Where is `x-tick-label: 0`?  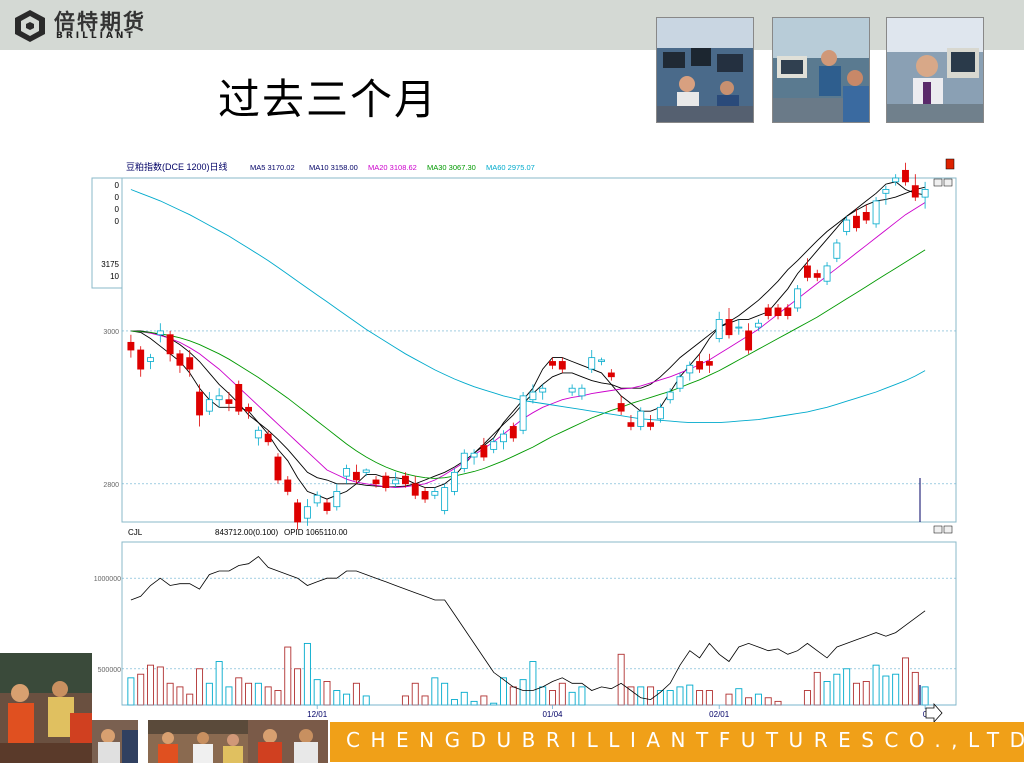 x-tick-label: 0 is located at coordinates (925, 714).